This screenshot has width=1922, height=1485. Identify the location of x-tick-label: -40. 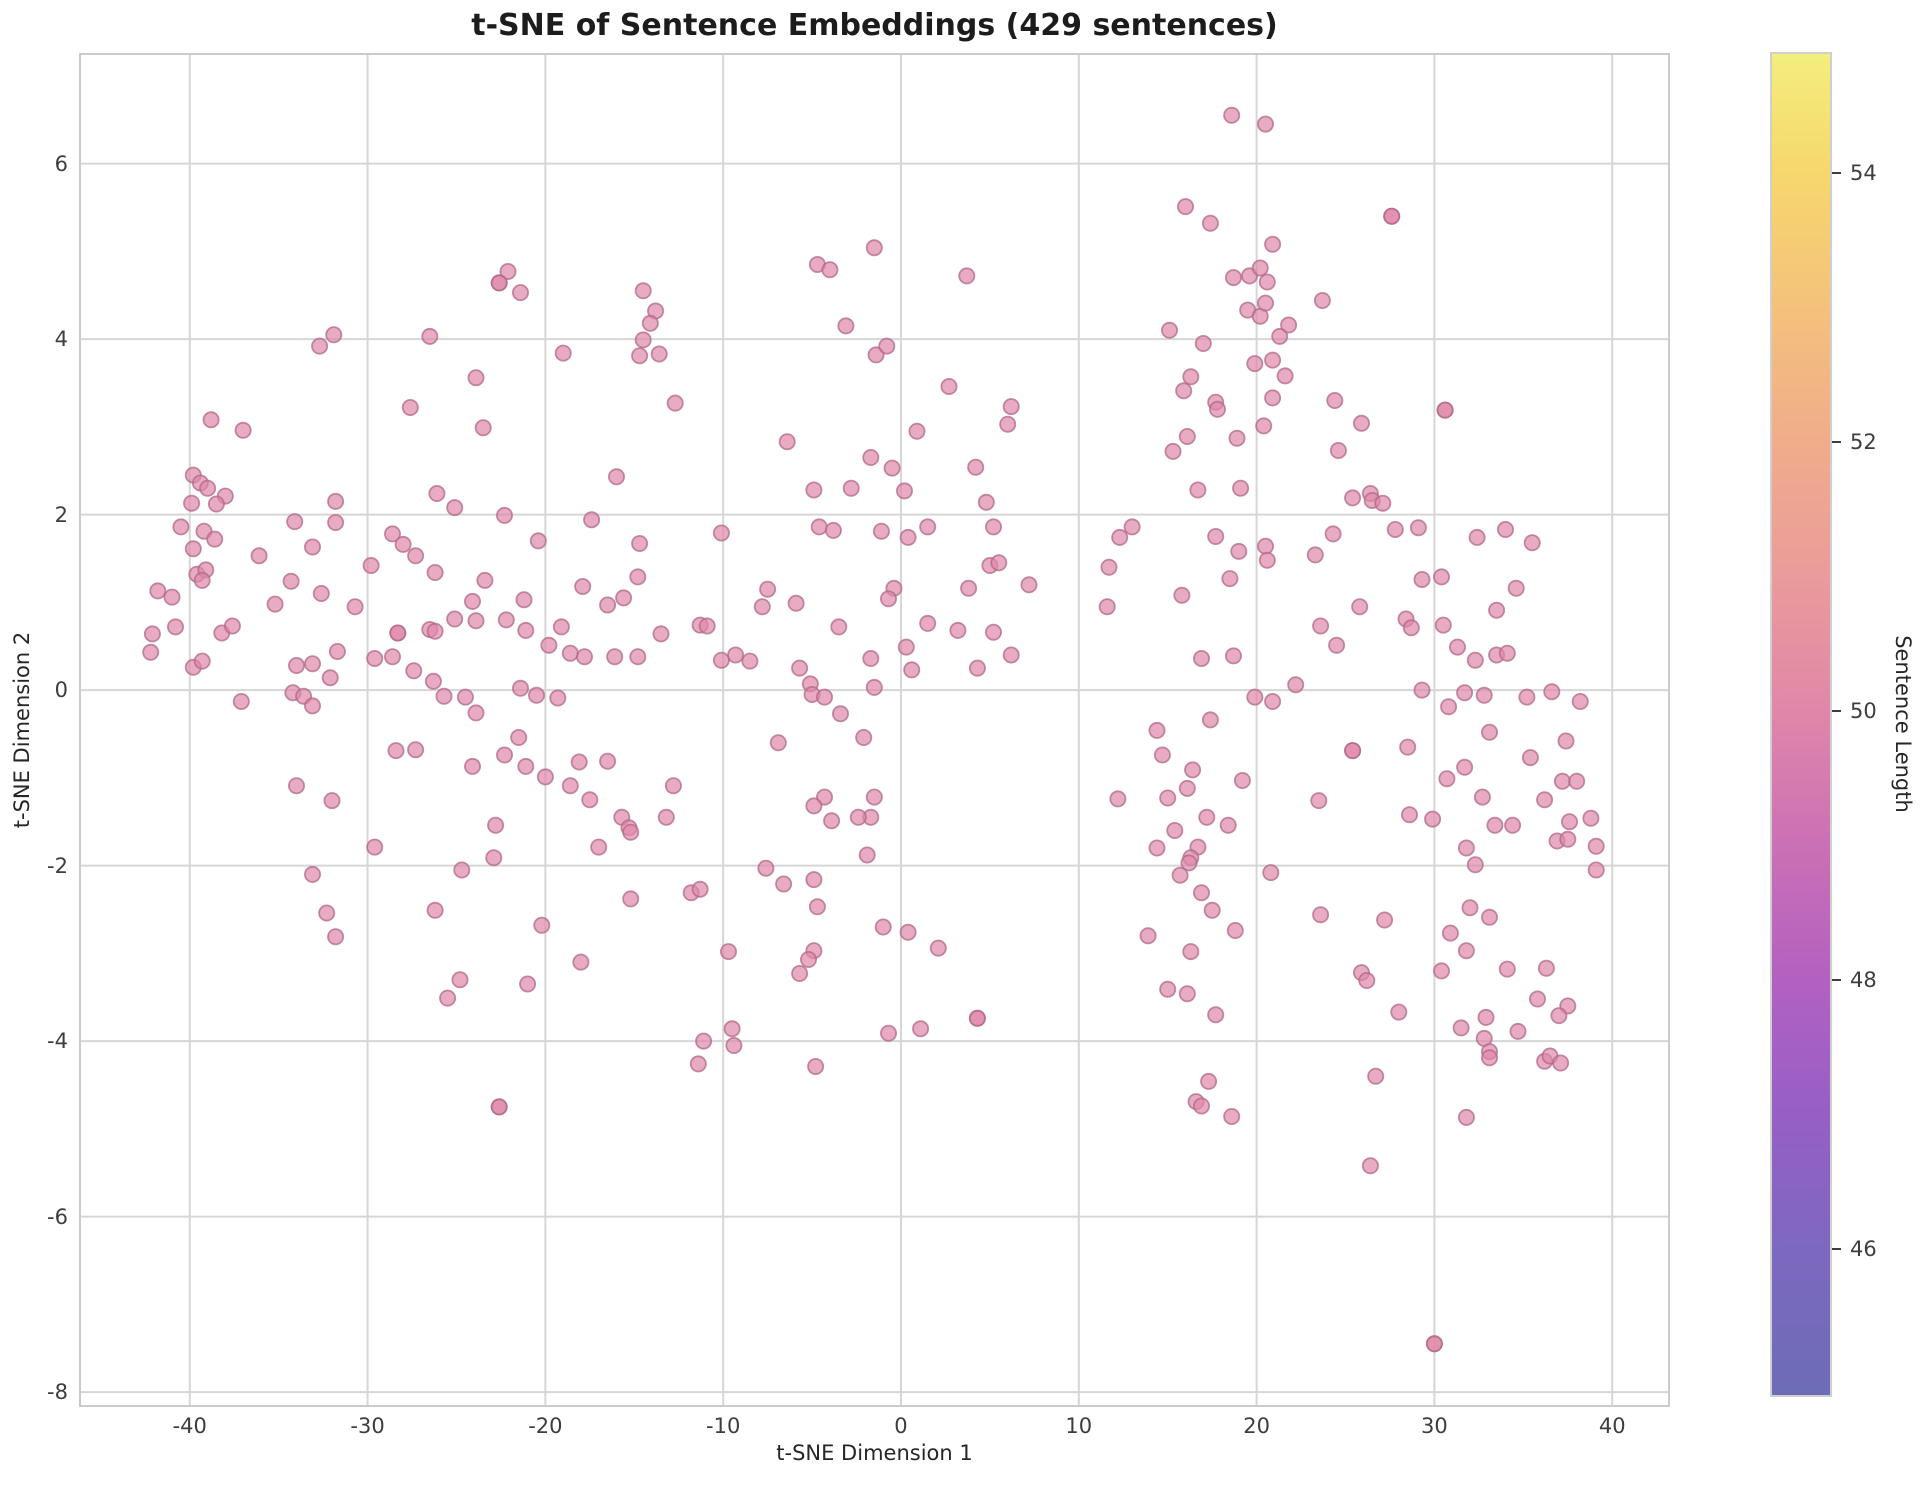
(189, 1426).